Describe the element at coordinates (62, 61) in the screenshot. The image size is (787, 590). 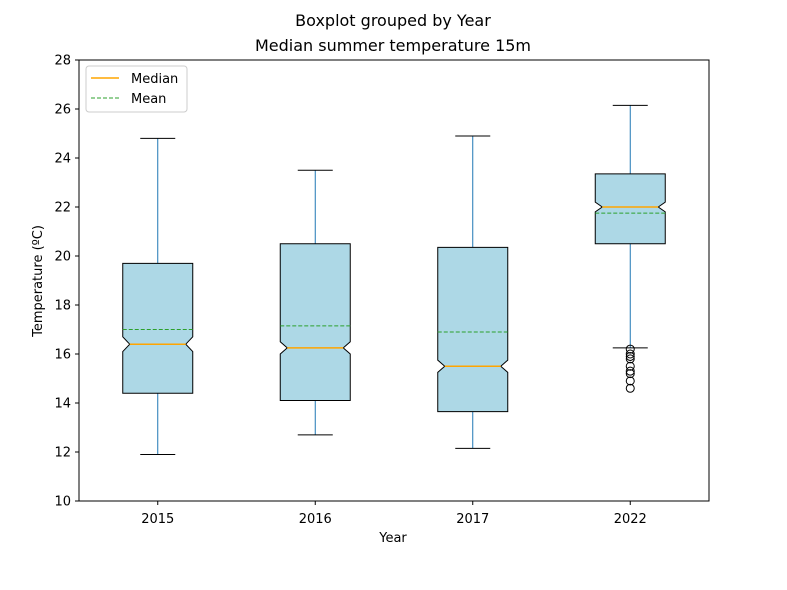
I see `y-tick-label: 28` at that location.